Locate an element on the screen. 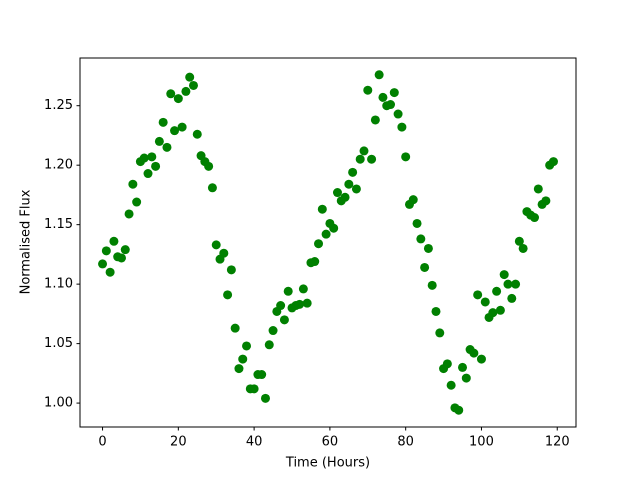 Image resolution: width=640 pixels, height=480 pixels. x-tick-label: 80 is located at coordinates (405, 442).